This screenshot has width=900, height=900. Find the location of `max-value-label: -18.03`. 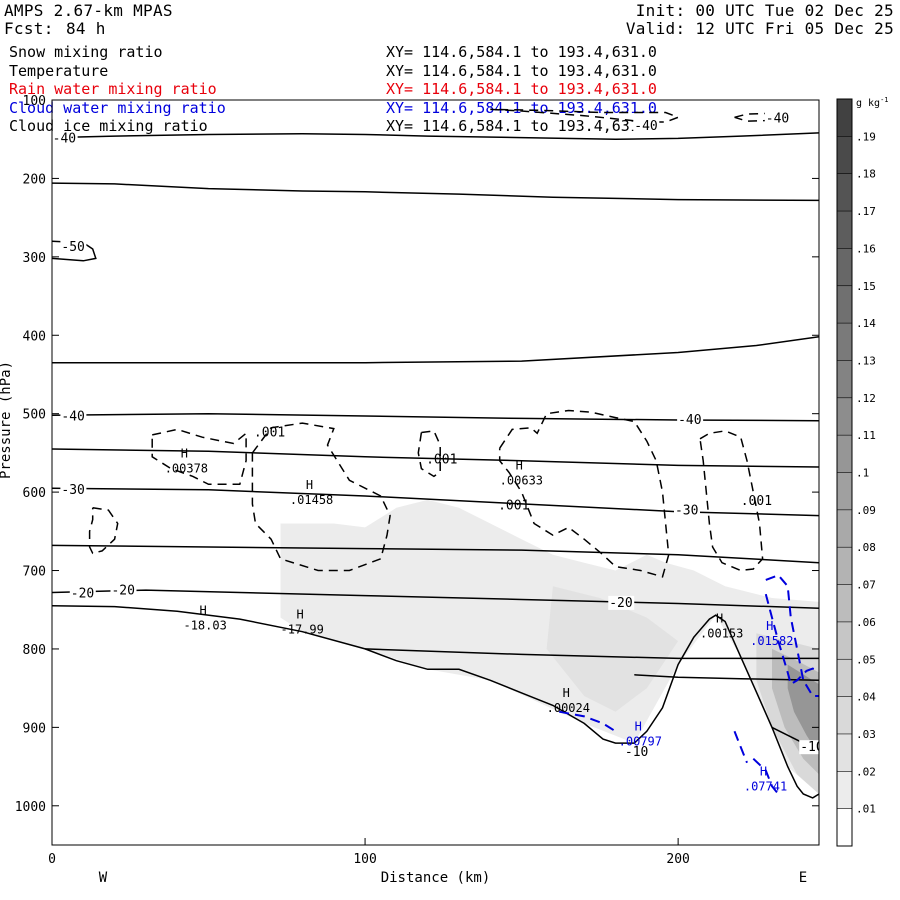

max-value-label: -18.03 is located at coordinates (204, 626).